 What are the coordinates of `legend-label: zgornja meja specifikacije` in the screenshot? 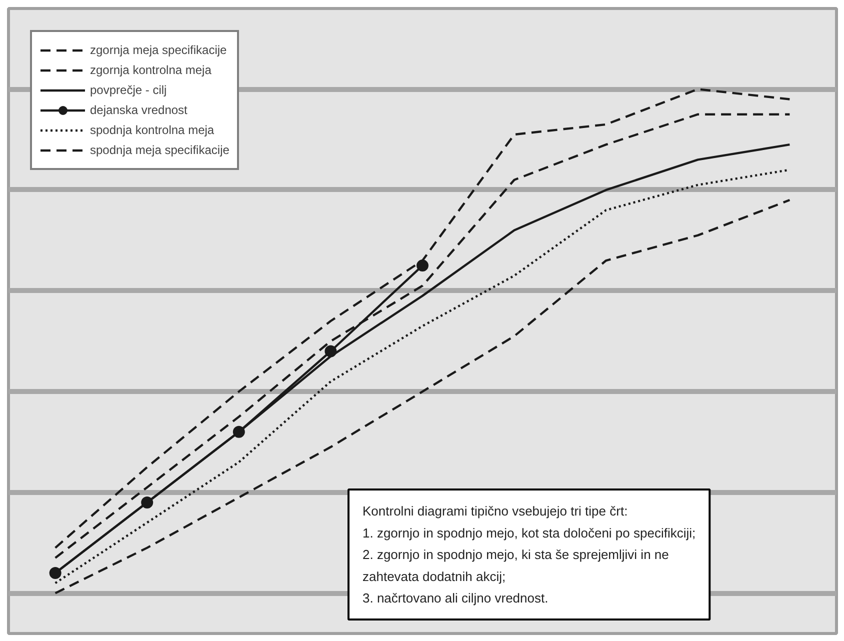 It's located at (158, 50).